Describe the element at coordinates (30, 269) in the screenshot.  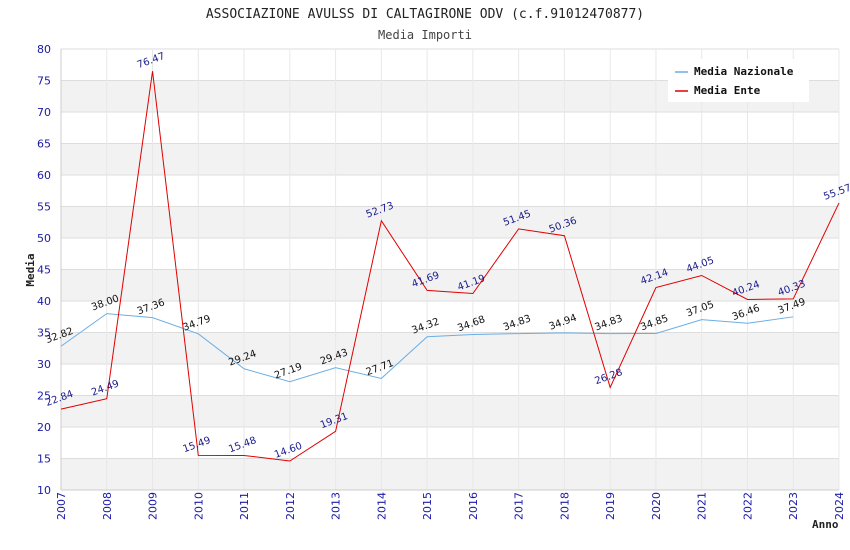
I see `y-axis-label: Media` at that location.